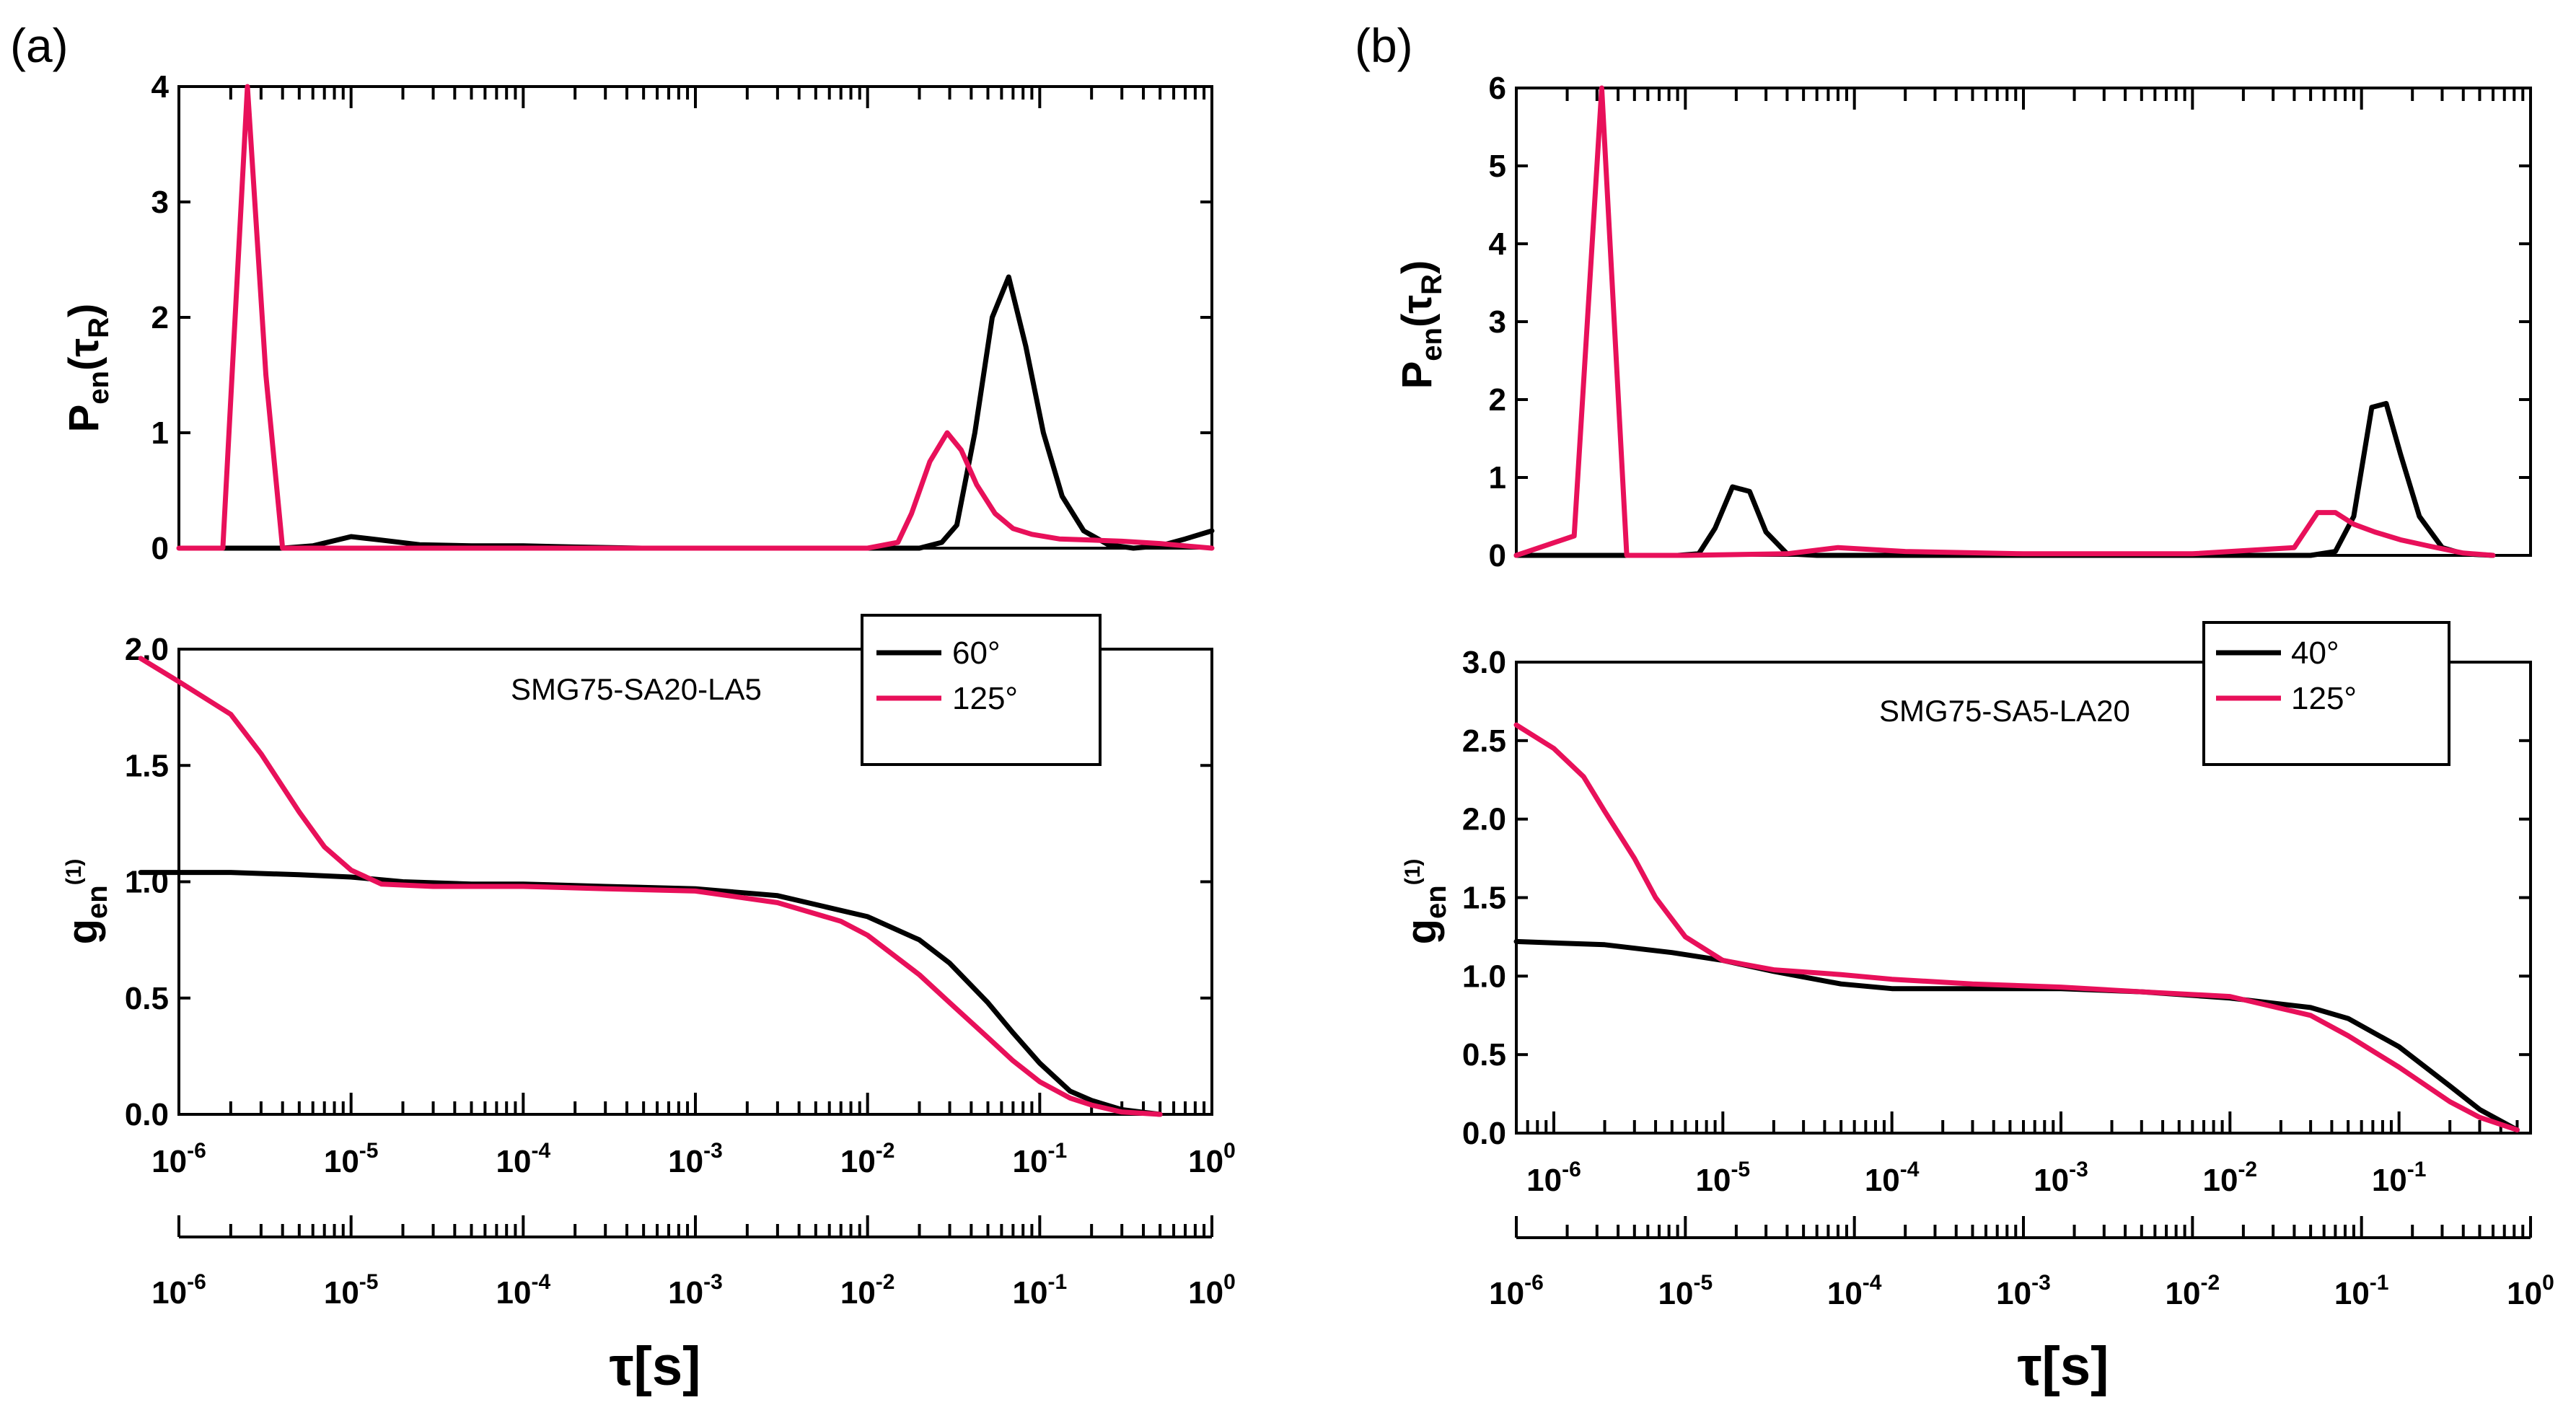 The height and width of the screenshot is (1418, 2576). I want to click on panel-a-tau-tick-label: 10⁻², so click(867, 1290).